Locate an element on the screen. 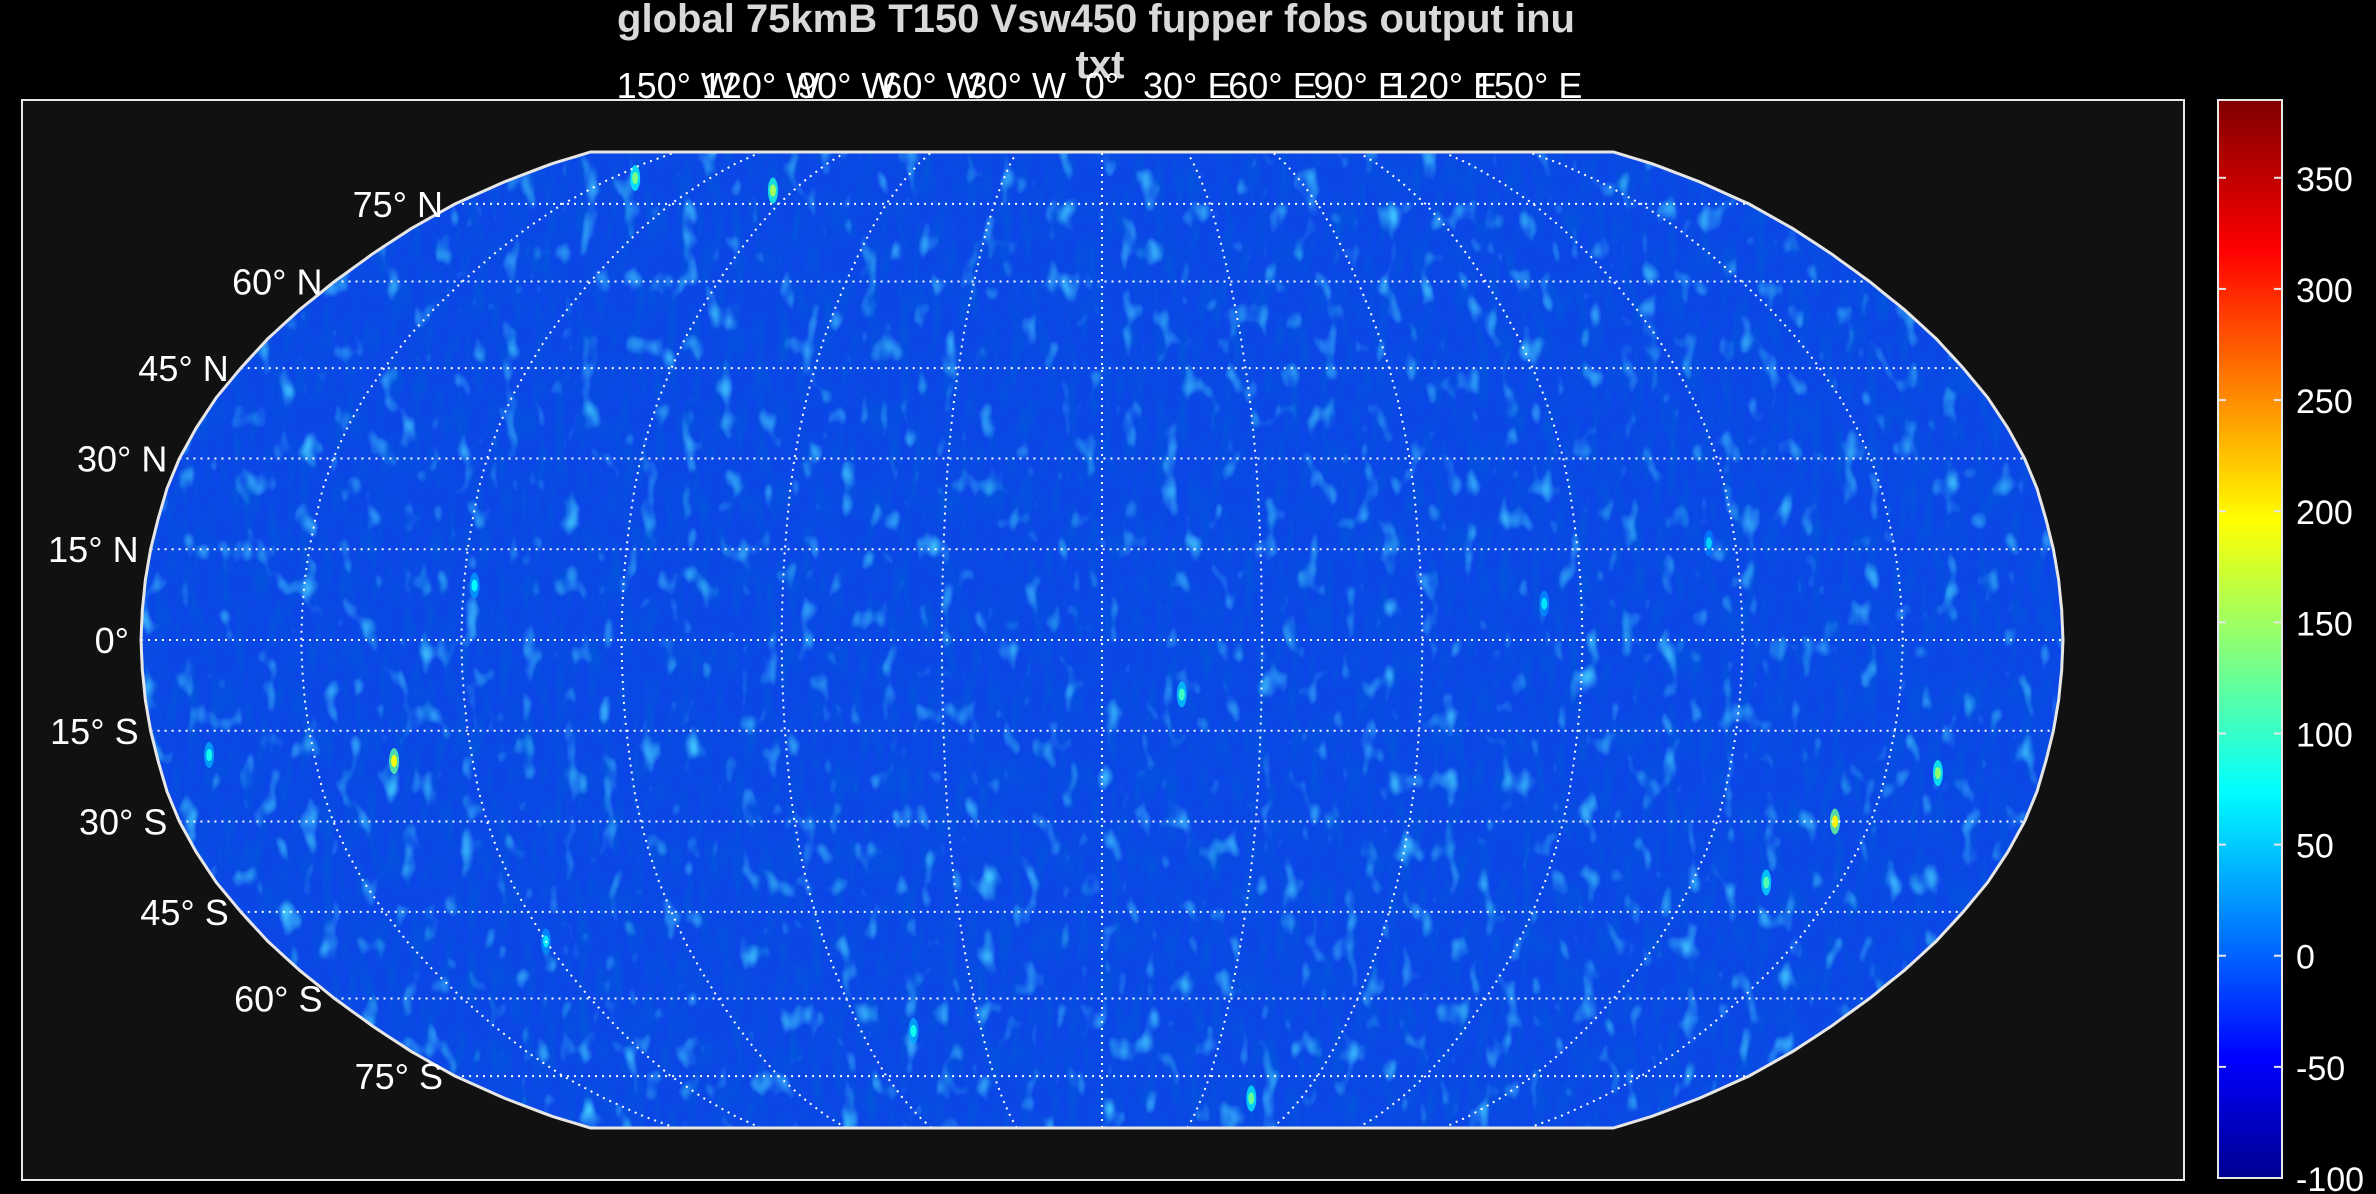 The height and width of the screenshot is (1194, 2376). colorbar-tick-label: -50 is located at coordinates (2320, 1069).